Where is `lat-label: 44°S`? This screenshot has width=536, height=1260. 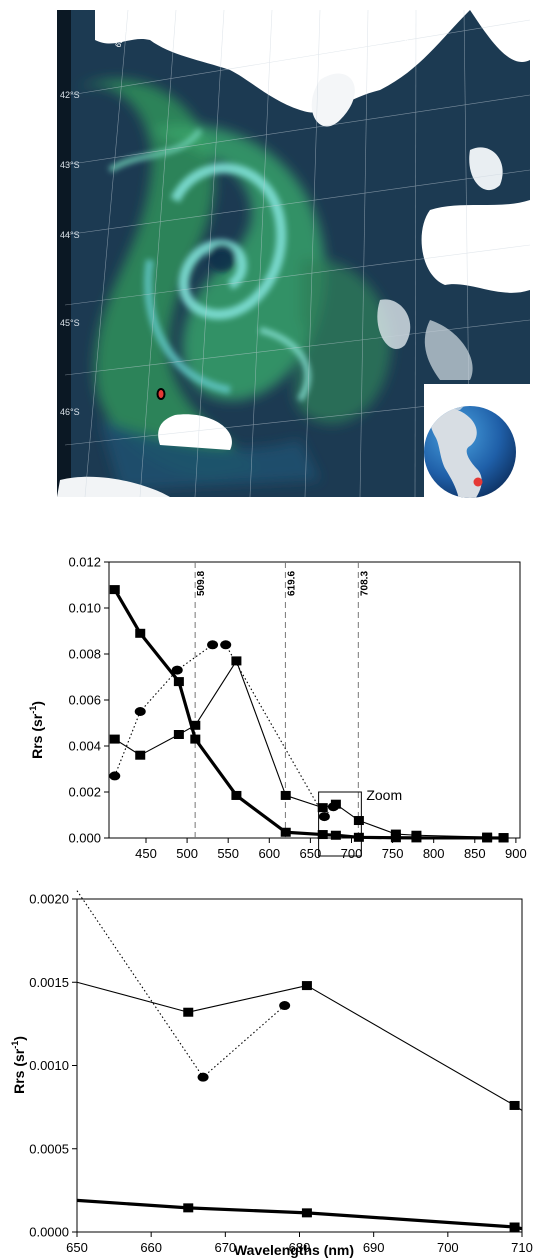
lat-label: 44°S is located at coordinates (70, 235).